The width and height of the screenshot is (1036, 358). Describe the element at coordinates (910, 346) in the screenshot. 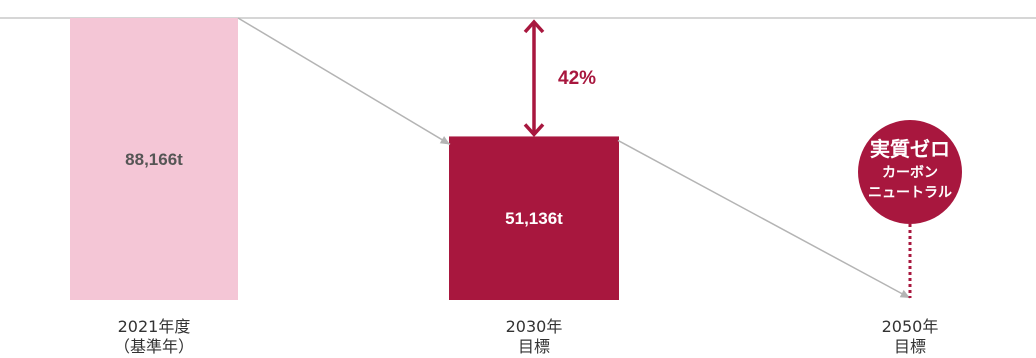

I see `category-sublabel-2050: 目標` at that location.